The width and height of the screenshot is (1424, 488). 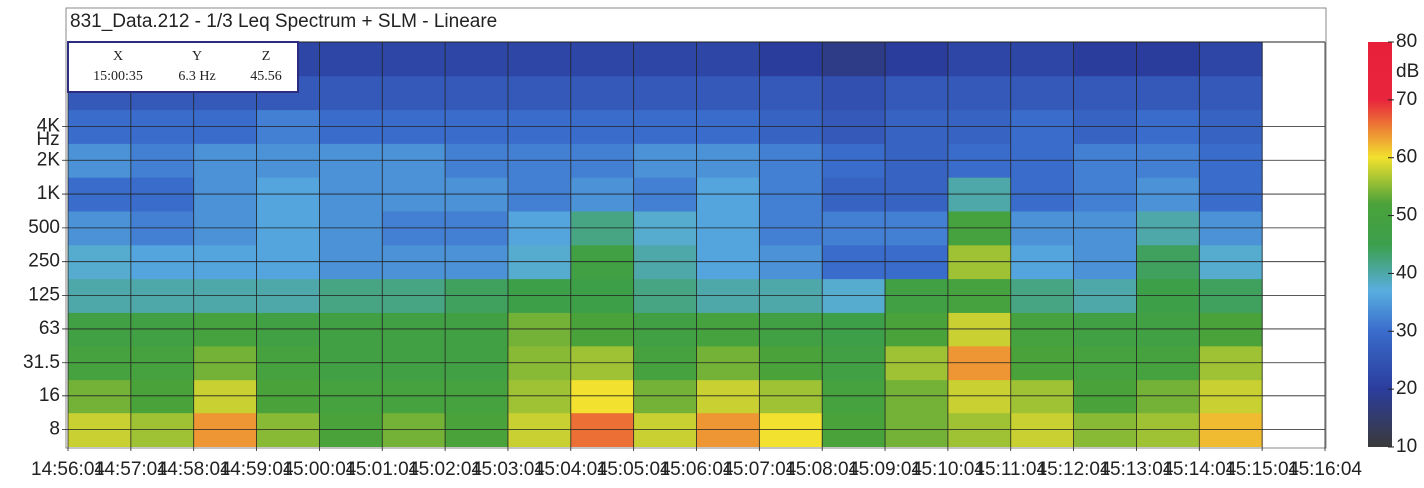 I want to click on y-tick-label: 8, so click(x=54, y=429).